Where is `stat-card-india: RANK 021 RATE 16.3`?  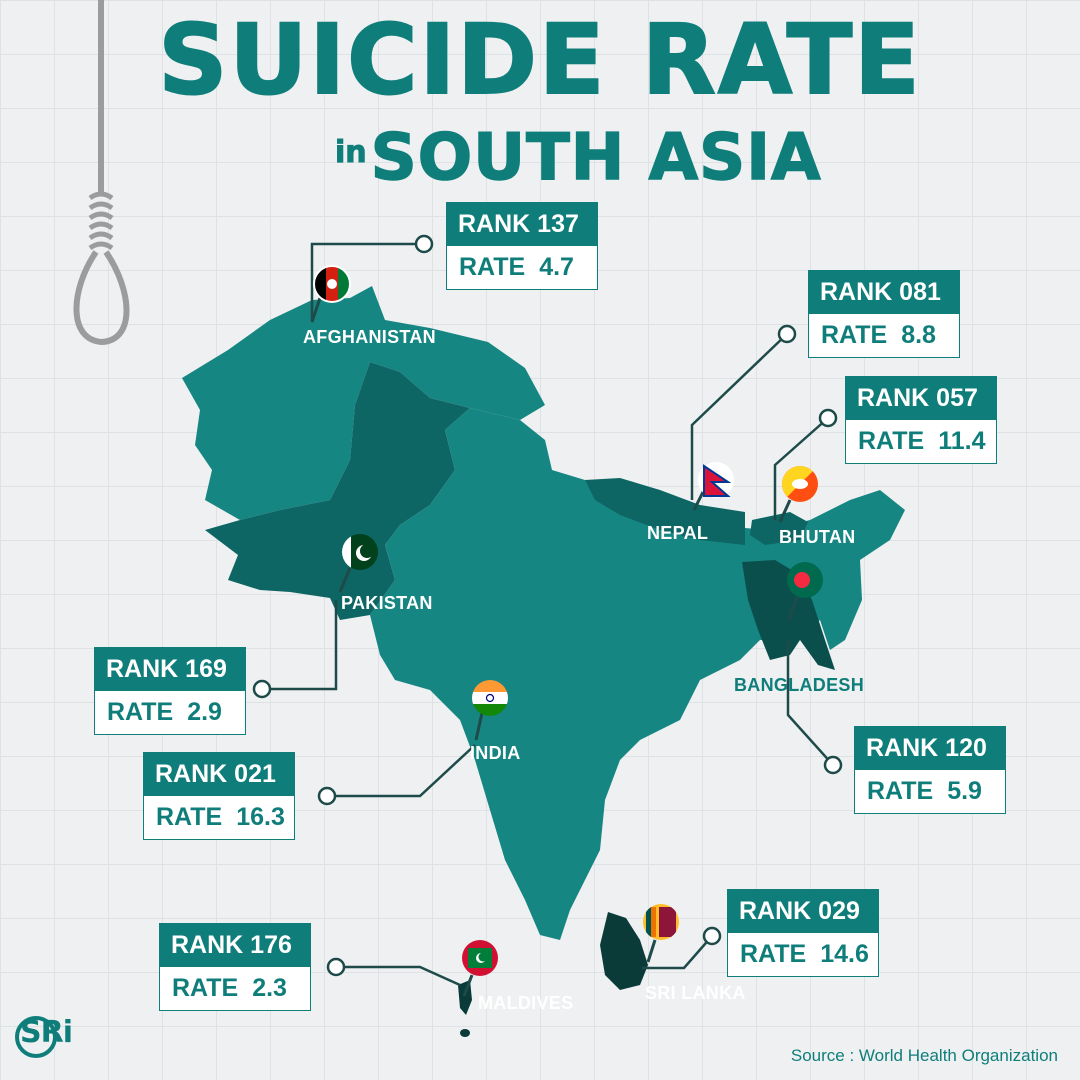
stat-card-india: RANK 021 RATE 16.3 is located at coordinates (219, 796).